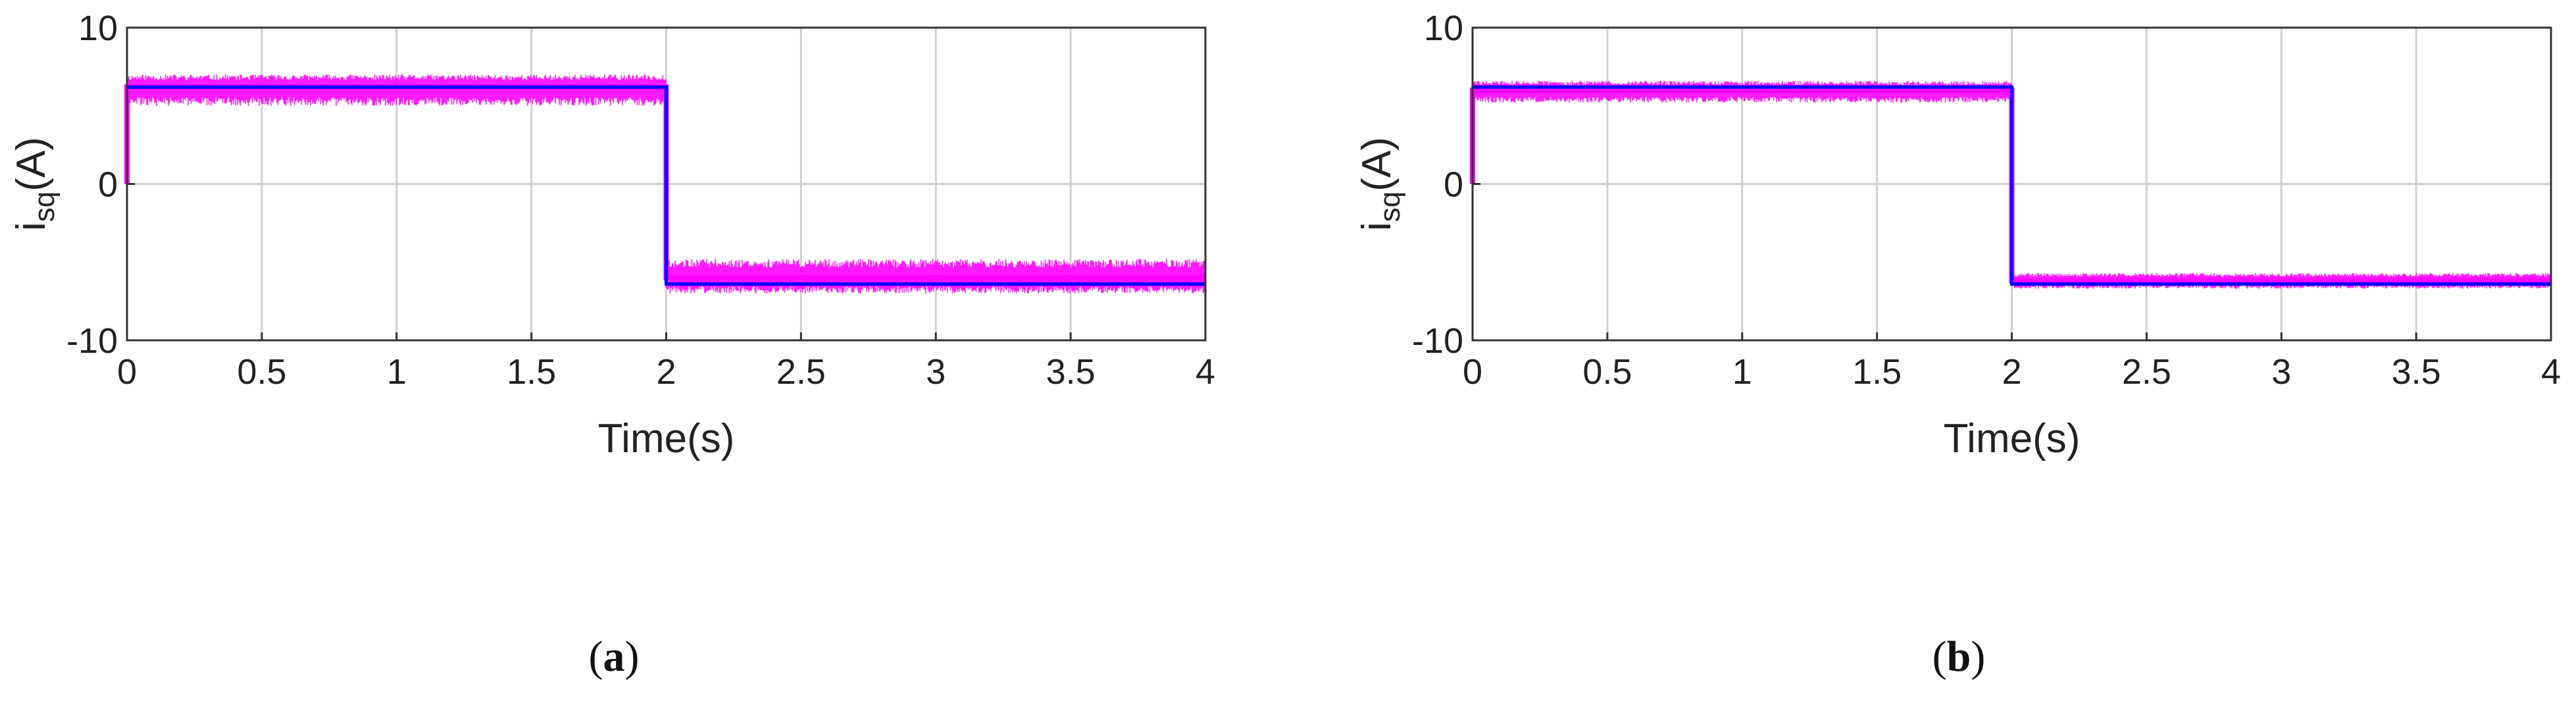  I want to click on panel-caption-a: (a), so click(614, 657).